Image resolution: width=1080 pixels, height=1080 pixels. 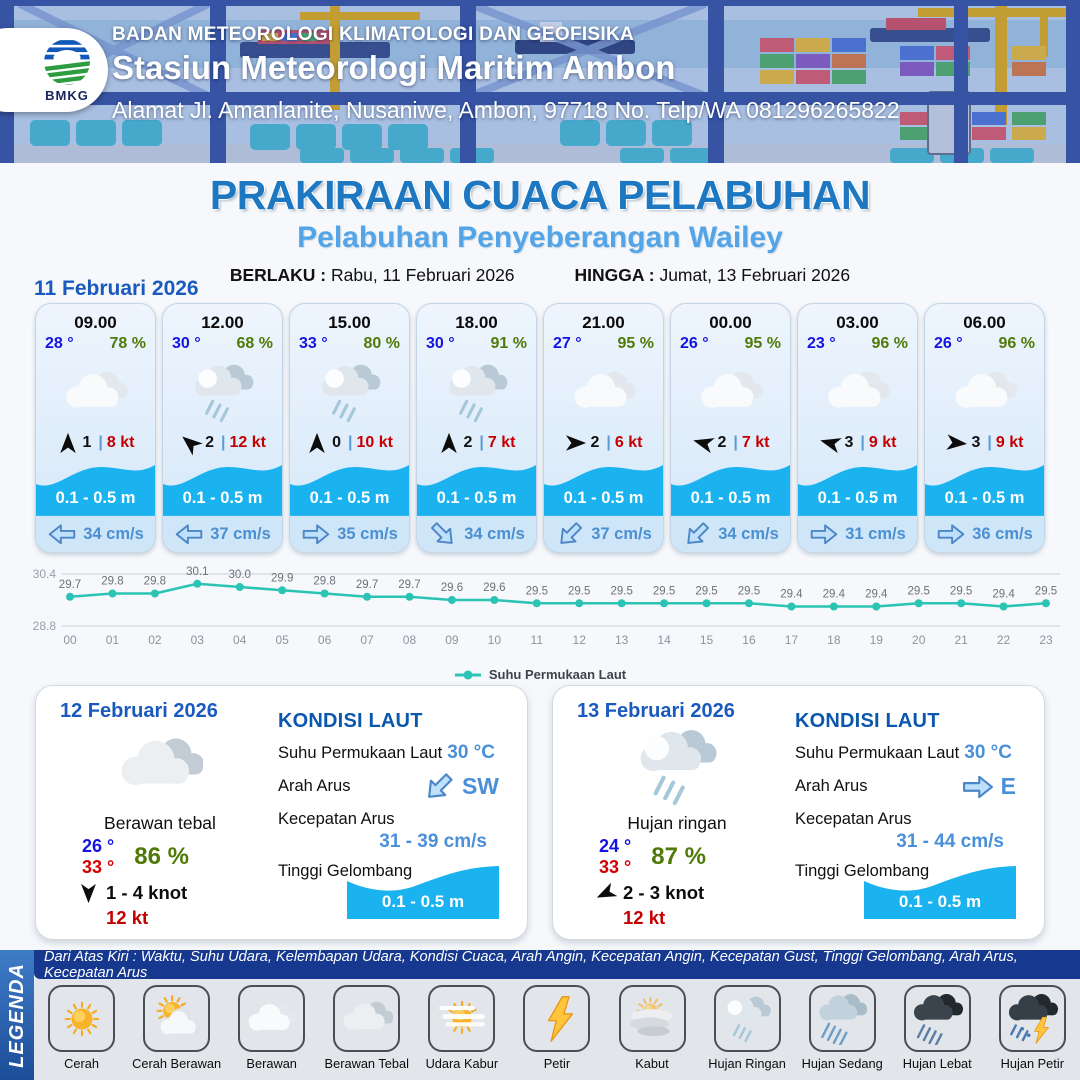 What do you see at coordinates (367, 1018) in the screenshot?
I see `berawan-tebal-icon` at bounding box center [367, 1018].